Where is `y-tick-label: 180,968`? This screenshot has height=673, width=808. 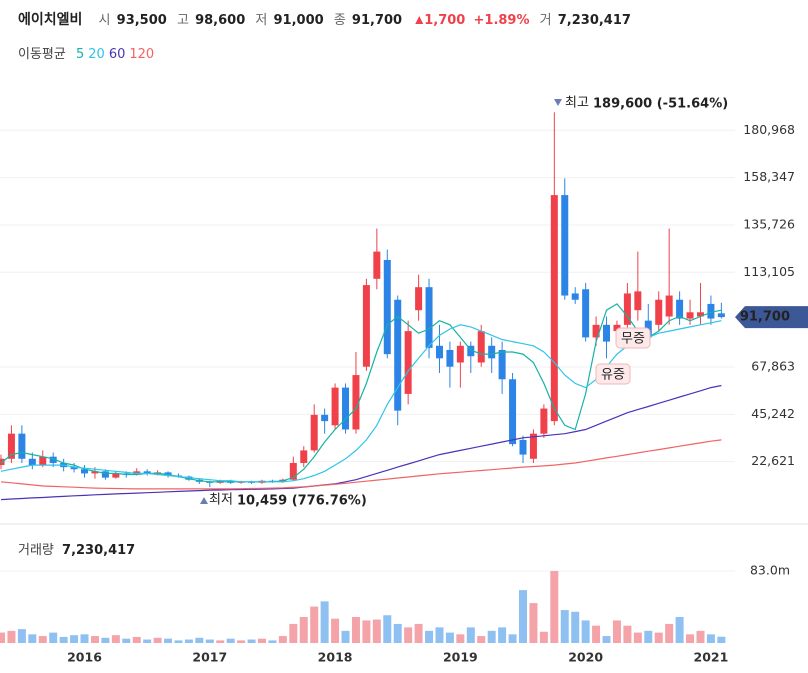
y-tick-label: 180,968 is located at coordinates (769, 129).